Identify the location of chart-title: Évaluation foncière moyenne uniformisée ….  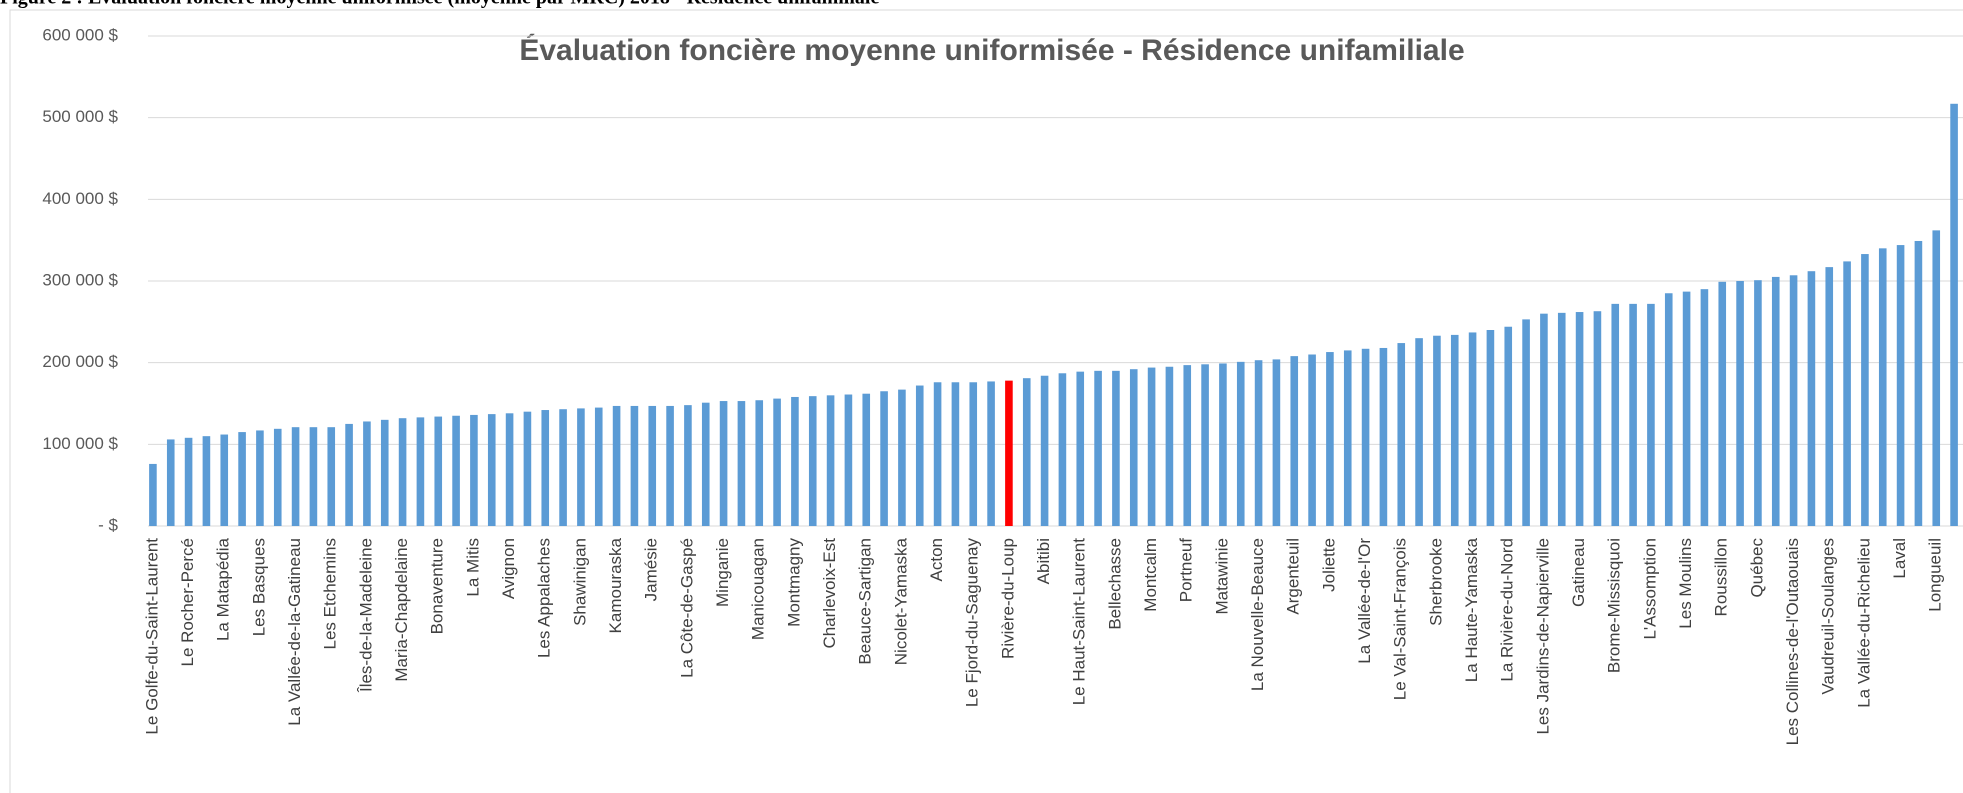
(991, 50).